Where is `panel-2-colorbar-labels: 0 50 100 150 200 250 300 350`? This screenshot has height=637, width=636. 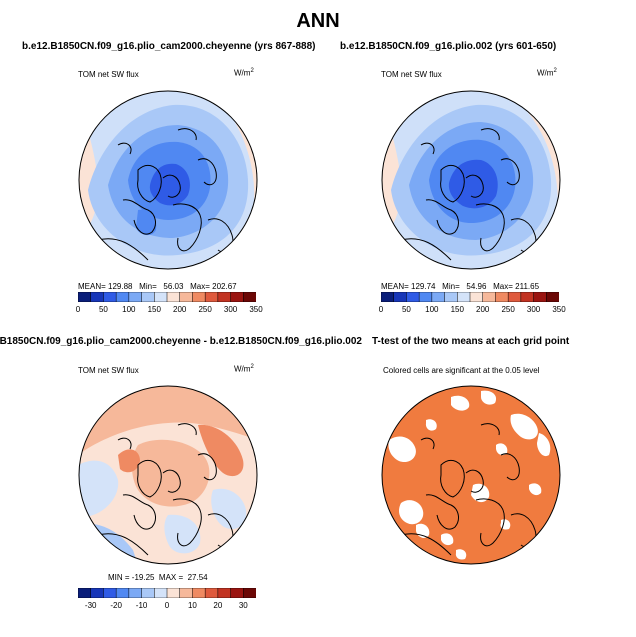 panel-2-colorbar-labels: 0 50 100 150 200 250 300 350 is located at coordinates (472, 311).